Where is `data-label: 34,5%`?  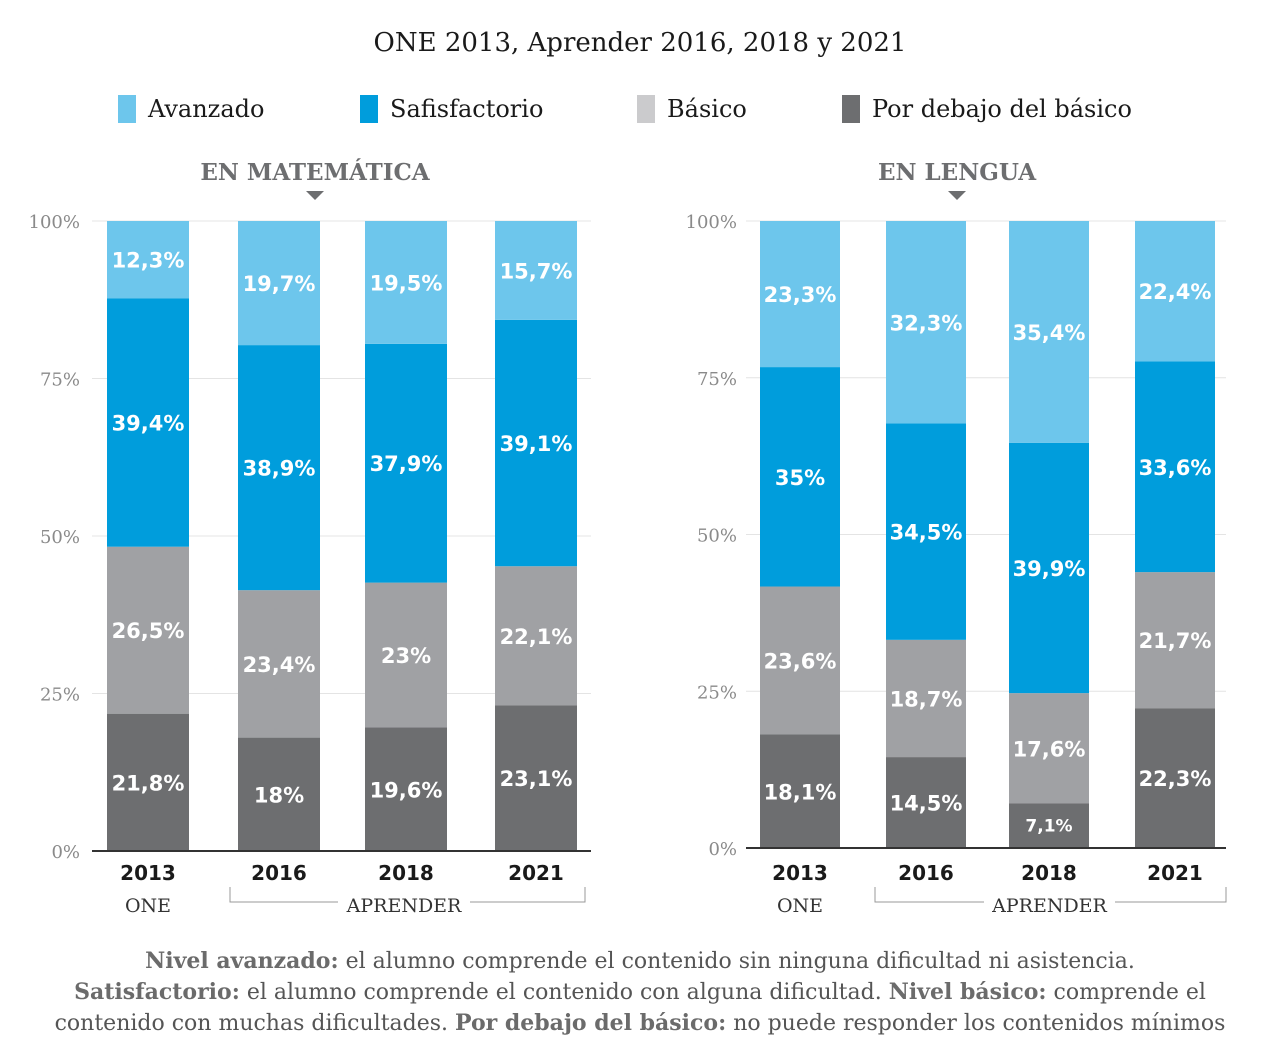 data-label: 34,5% is located at coordinates (926, 533).